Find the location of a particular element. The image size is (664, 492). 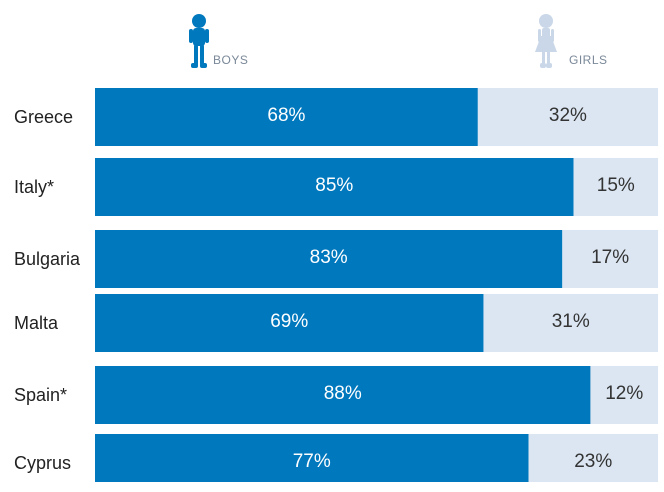

category-label: Spain* is located at coordinates (41, 395).